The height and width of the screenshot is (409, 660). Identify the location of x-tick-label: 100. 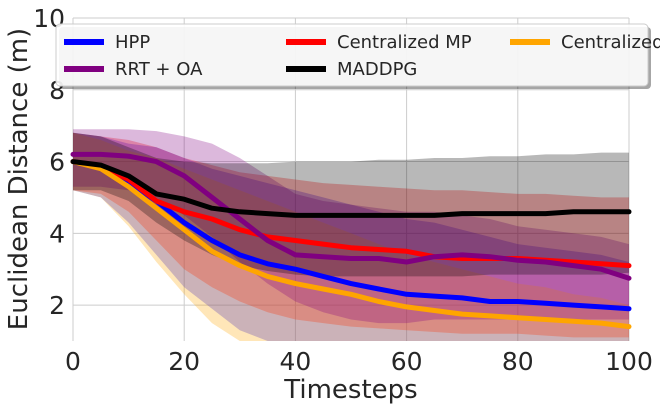
(629, 361).